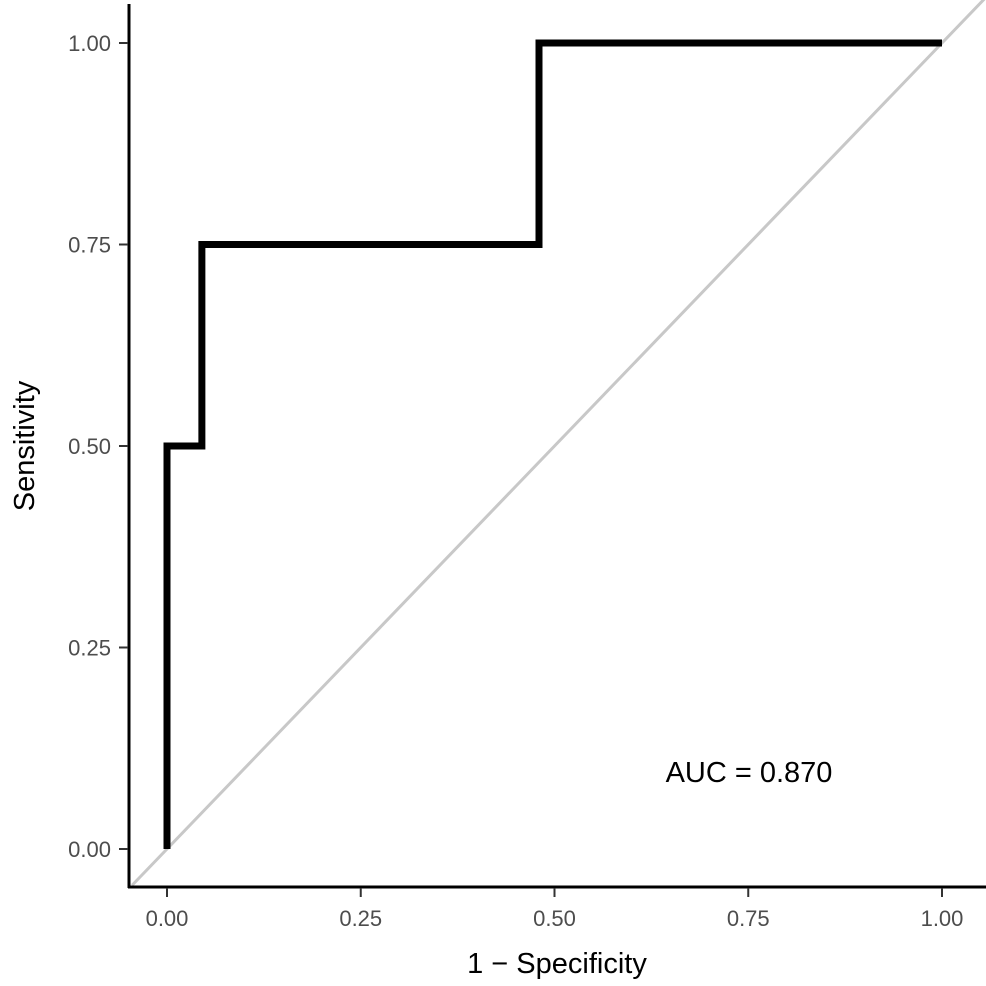  Describe the element at coordinates (749, 773) in the screenshot. I see `auc-annotation: AUC = 0.870` at that location.